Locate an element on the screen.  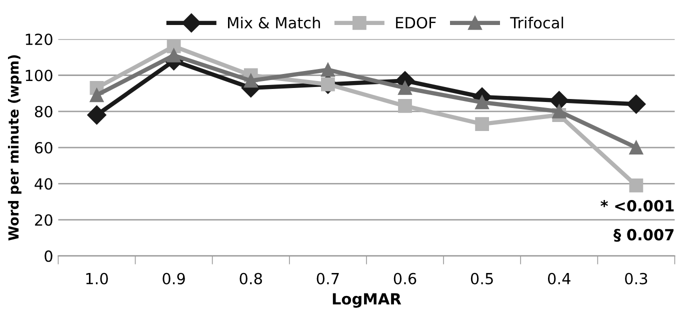
x-tick-label: 0.9 is located at coordinates (173, 278).